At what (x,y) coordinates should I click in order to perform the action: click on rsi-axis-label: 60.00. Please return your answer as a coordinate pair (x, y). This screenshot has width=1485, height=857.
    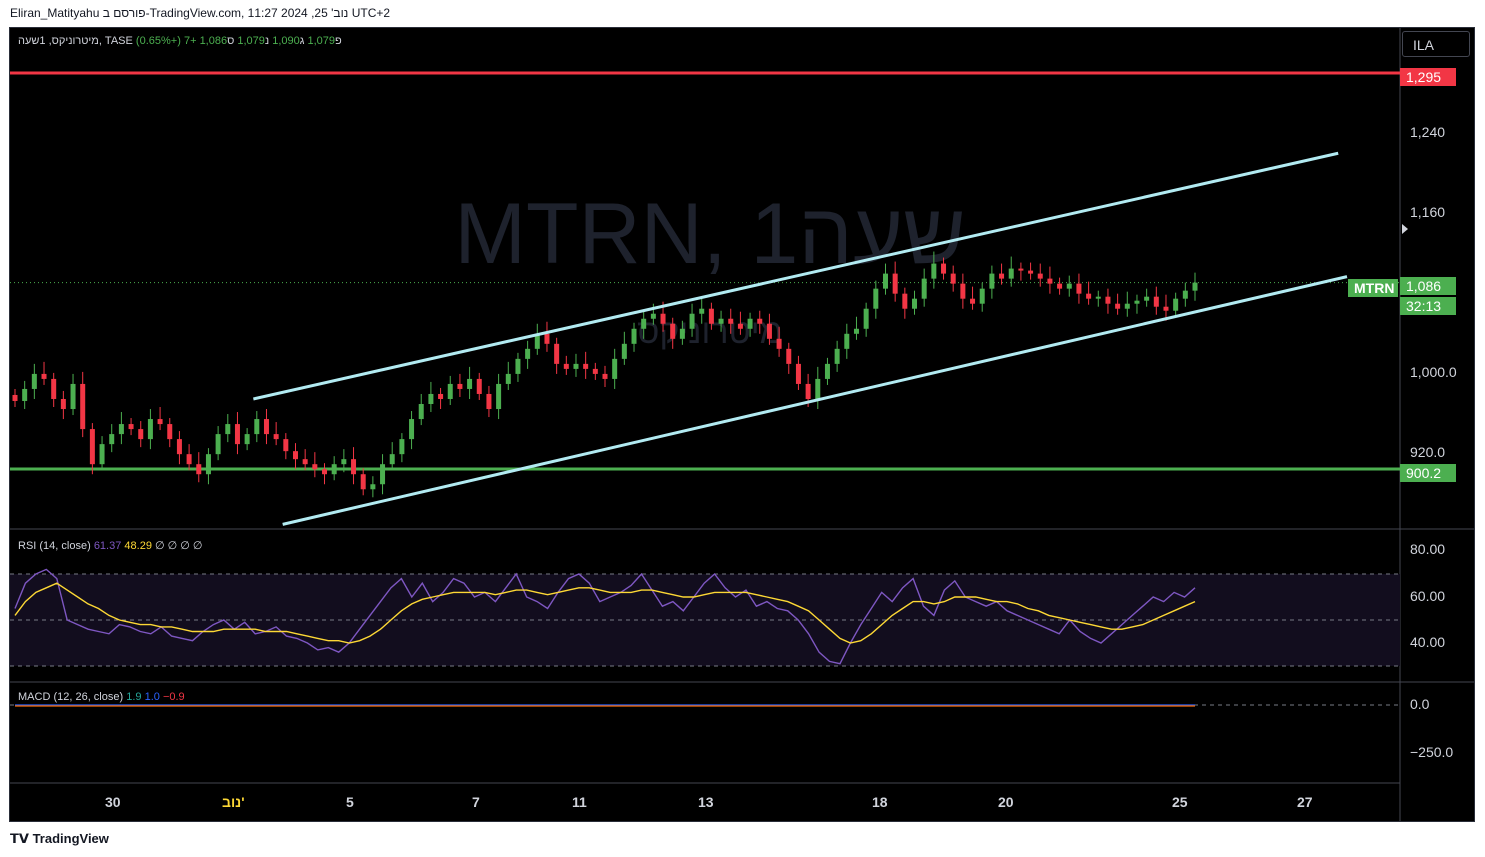
    Looking at the image, I should click on (1428, 596).